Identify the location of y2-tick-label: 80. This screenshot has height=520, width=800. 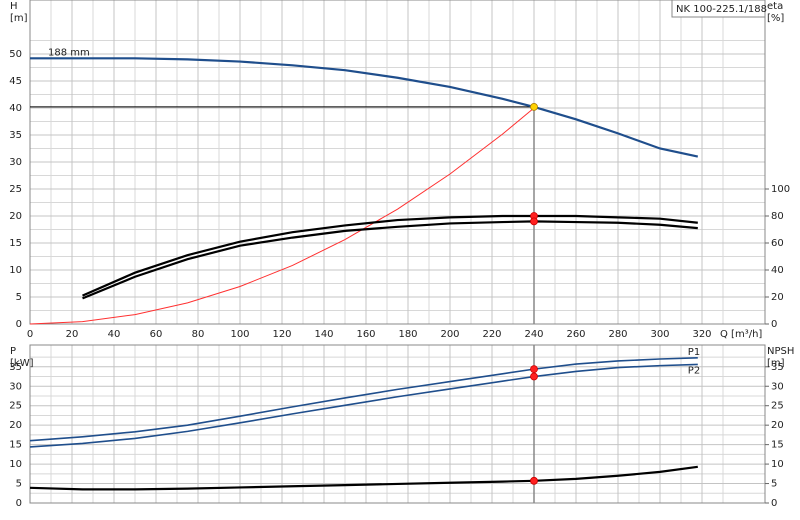
(777, 216).